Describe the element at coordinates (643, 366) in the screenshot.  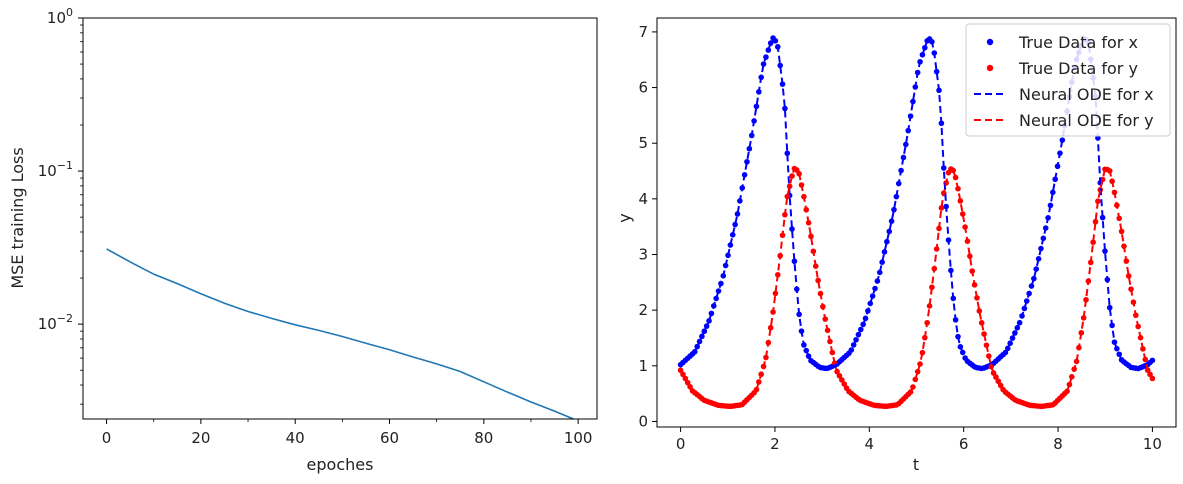
I see `ode-y-tick-label: 1` at that location.